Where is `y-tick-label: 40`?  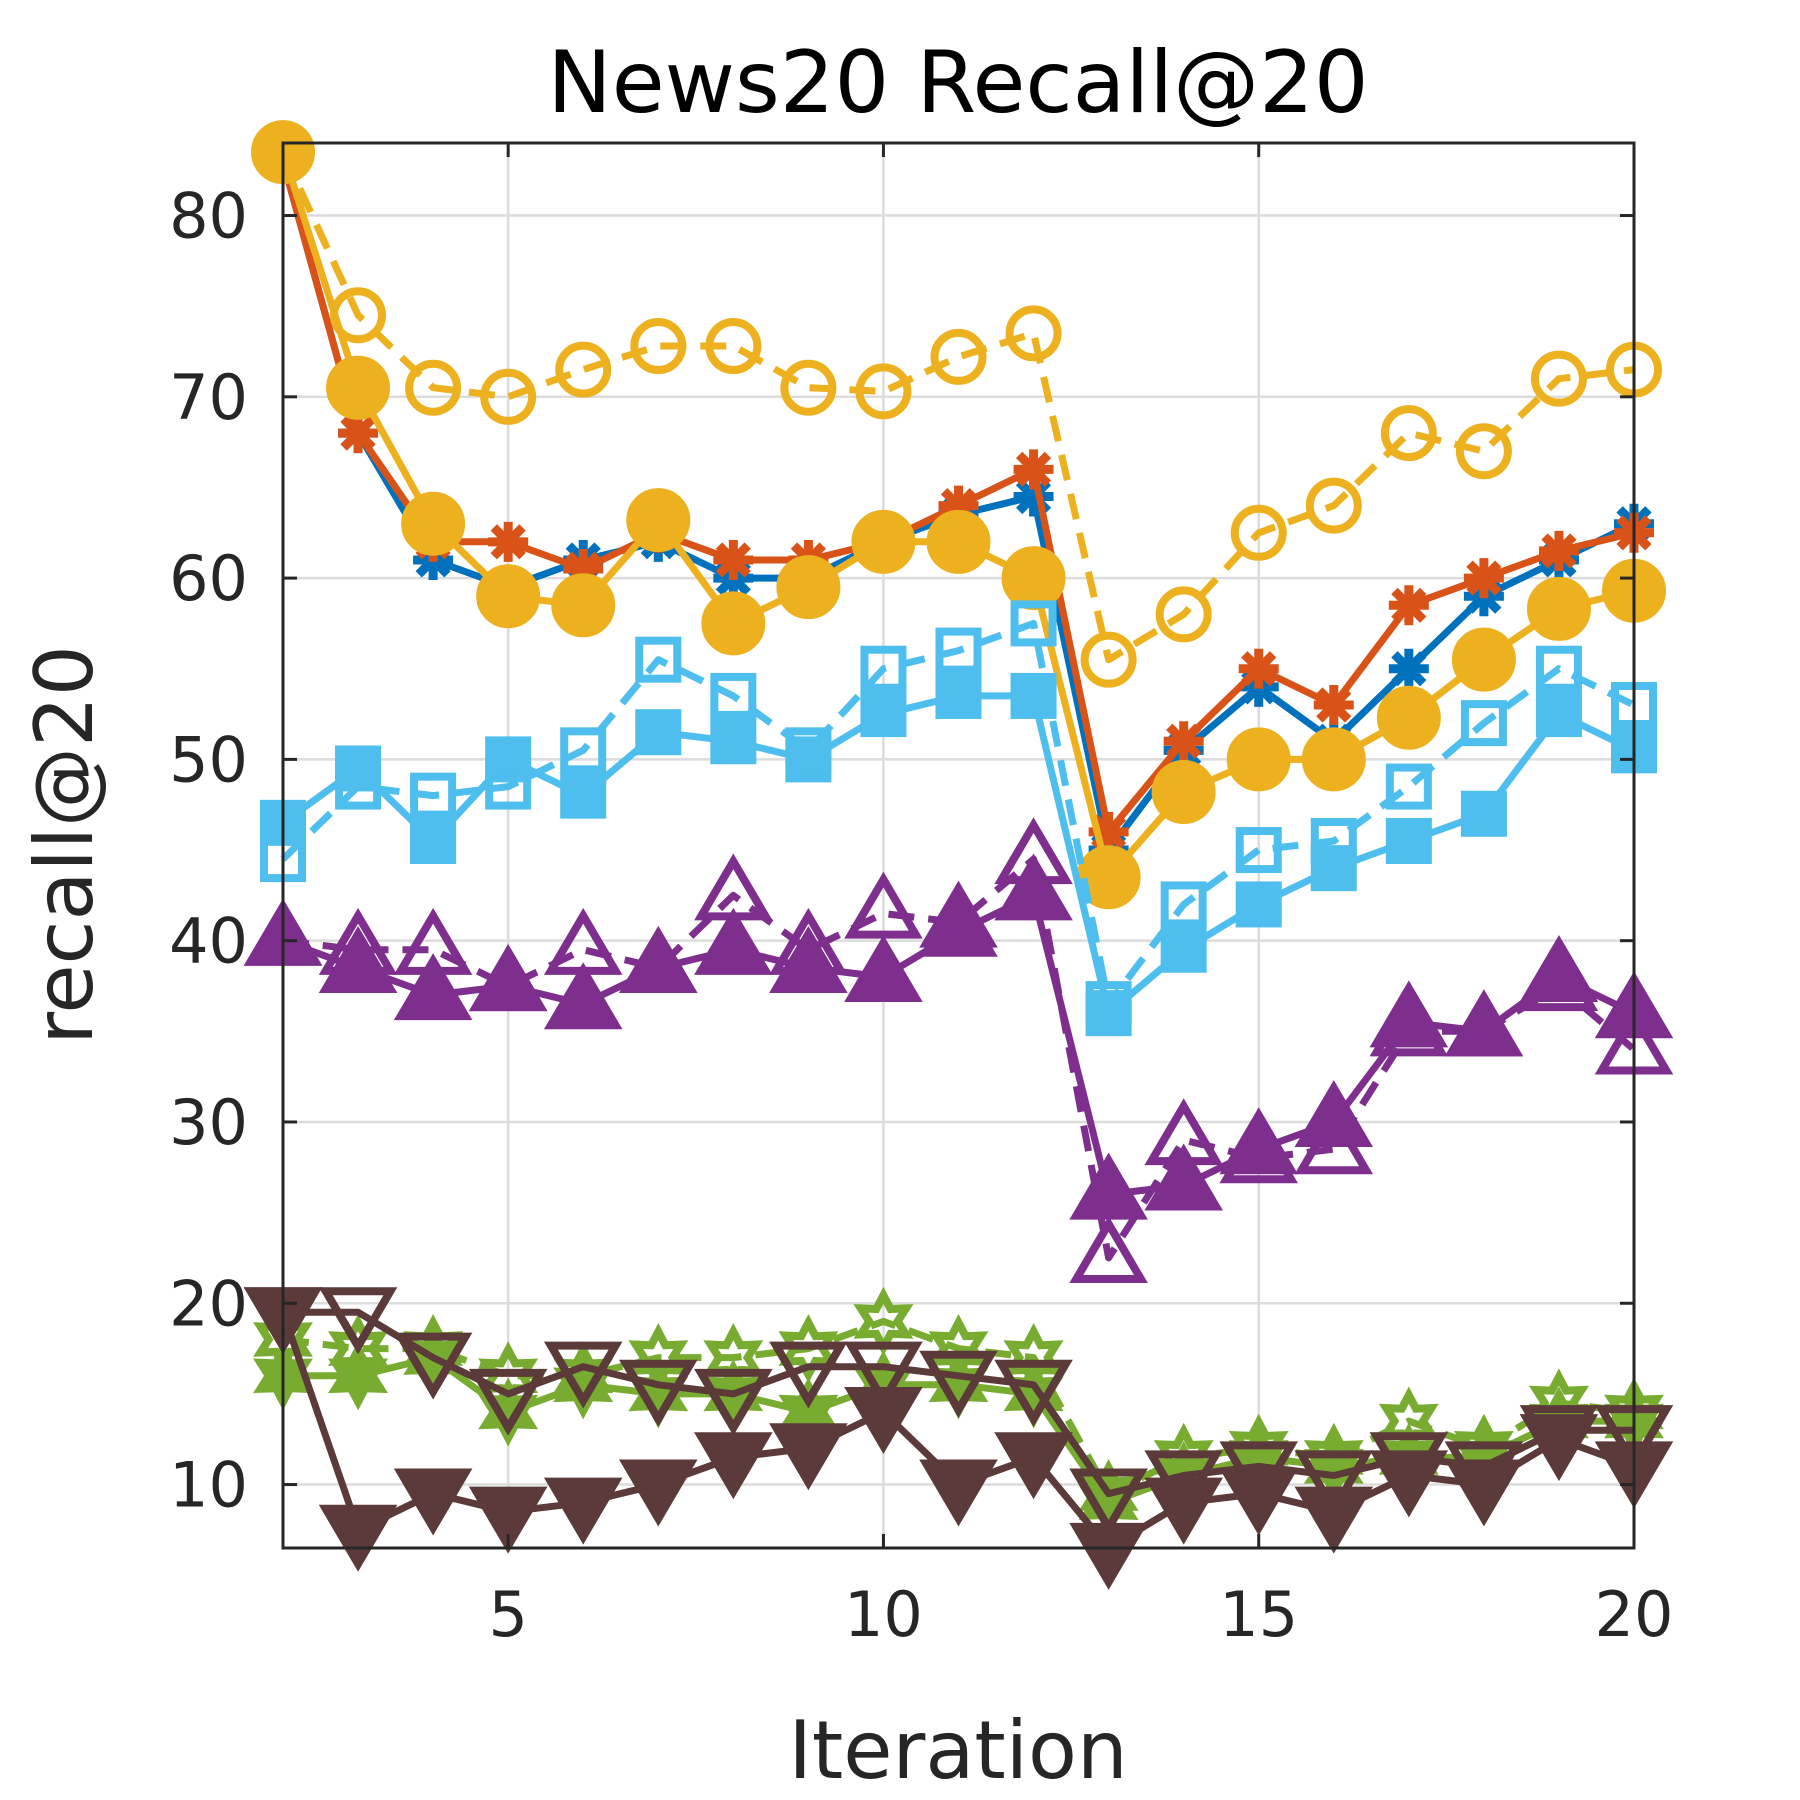
y-tick-label: 40 is located at coordinates (208, 941).